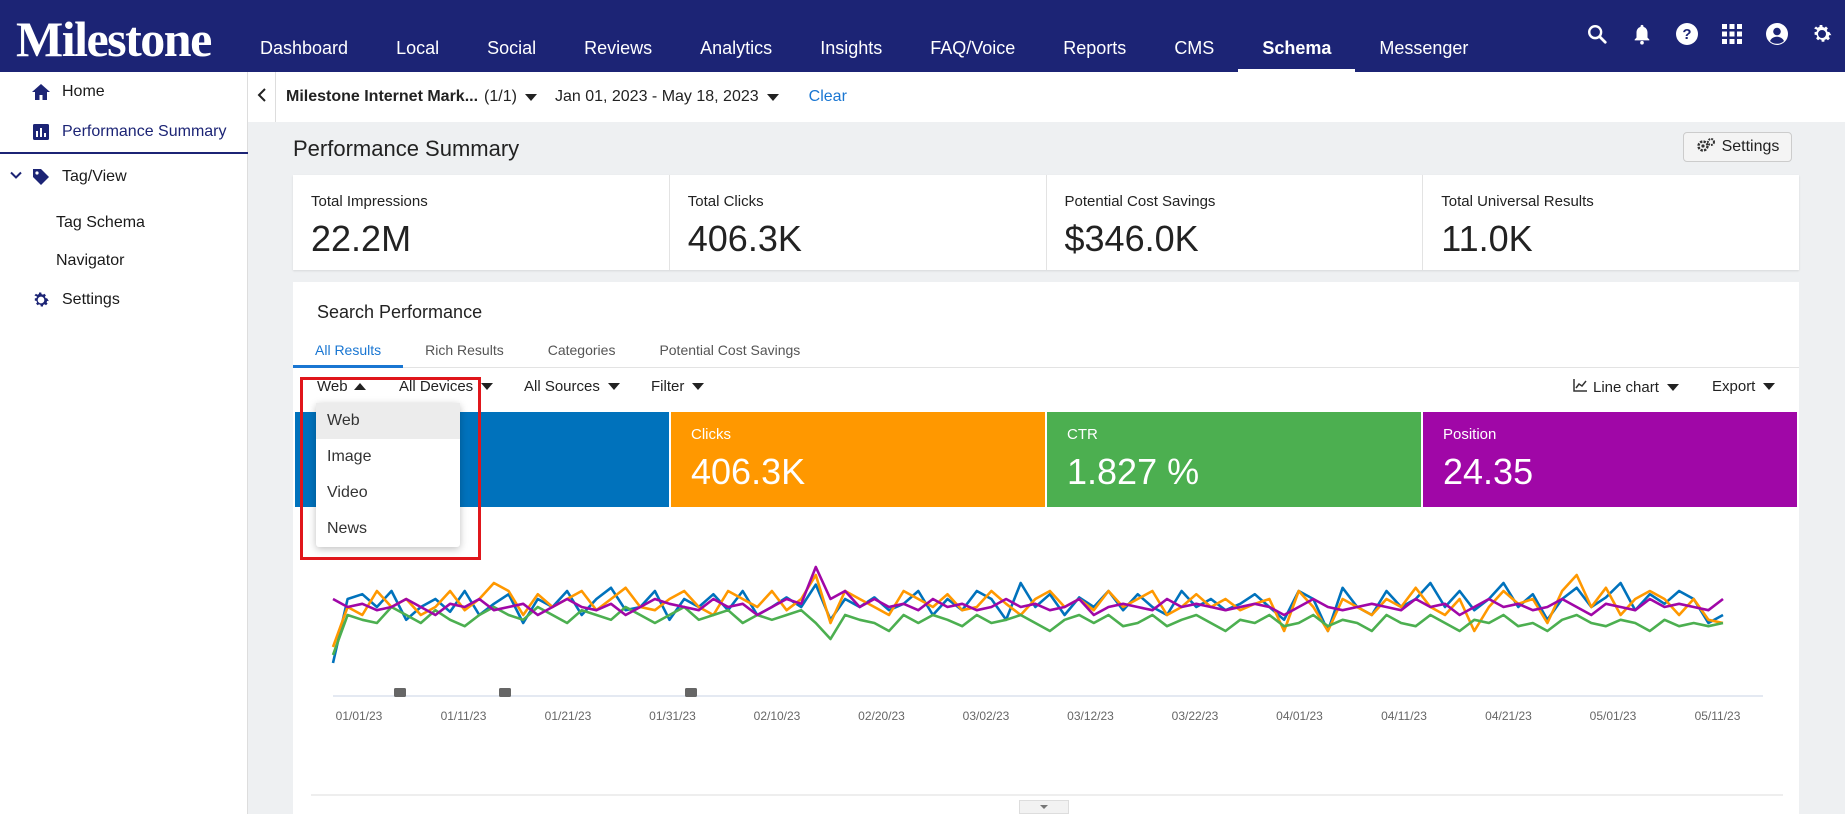  Describe the element at coordinates (1235, 222) in the screenshot. I see `kpi-card: Potential Cost Savings $346.0K` at that location.